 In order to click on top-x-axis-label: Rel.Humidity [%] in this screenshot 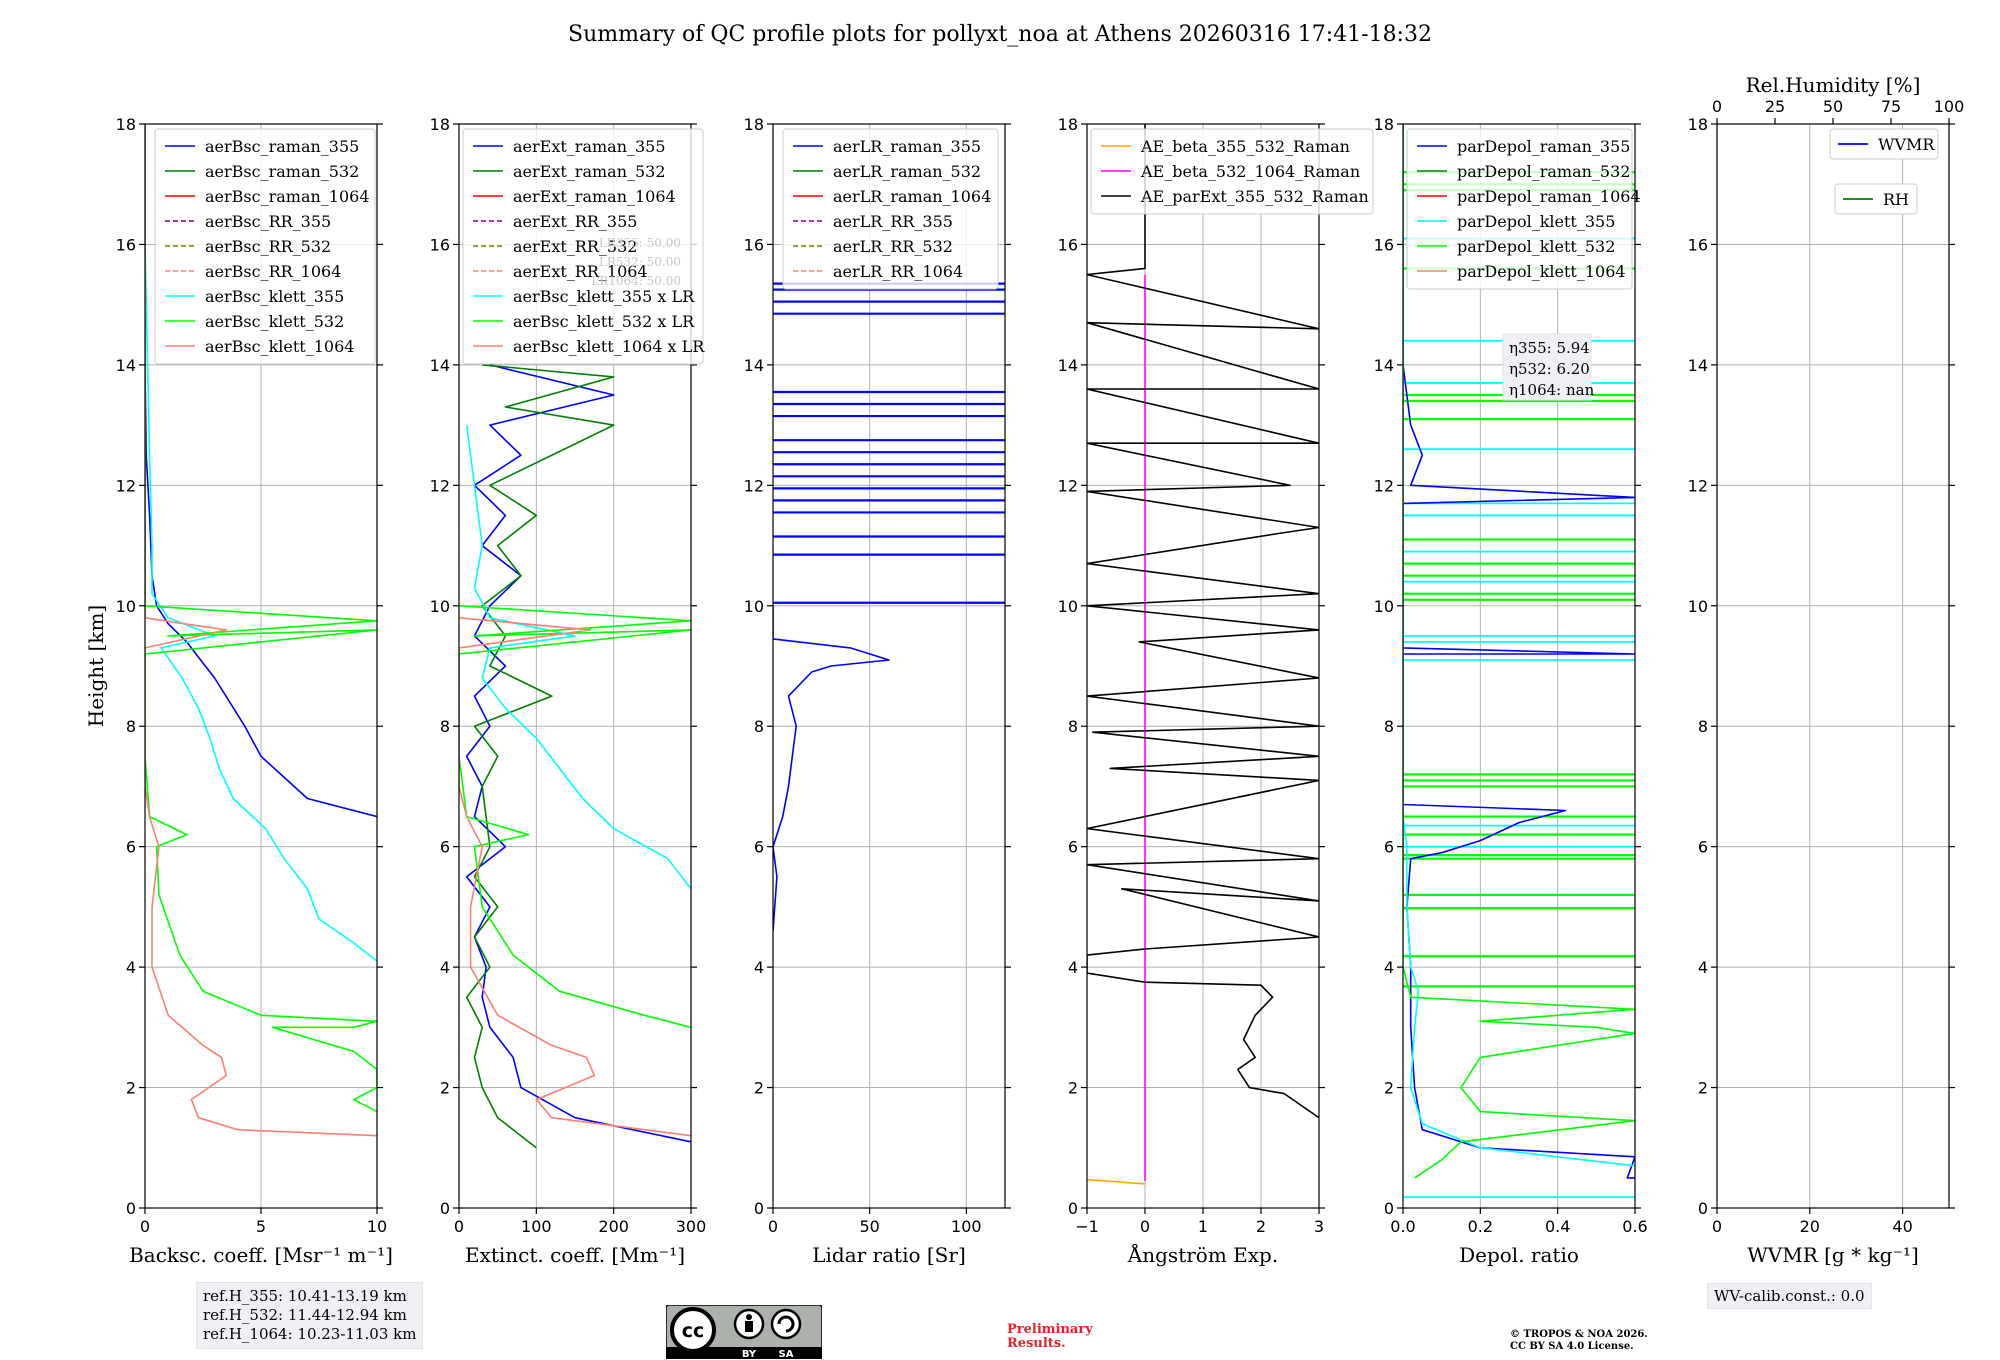, I will do `click(1833, 85)`.